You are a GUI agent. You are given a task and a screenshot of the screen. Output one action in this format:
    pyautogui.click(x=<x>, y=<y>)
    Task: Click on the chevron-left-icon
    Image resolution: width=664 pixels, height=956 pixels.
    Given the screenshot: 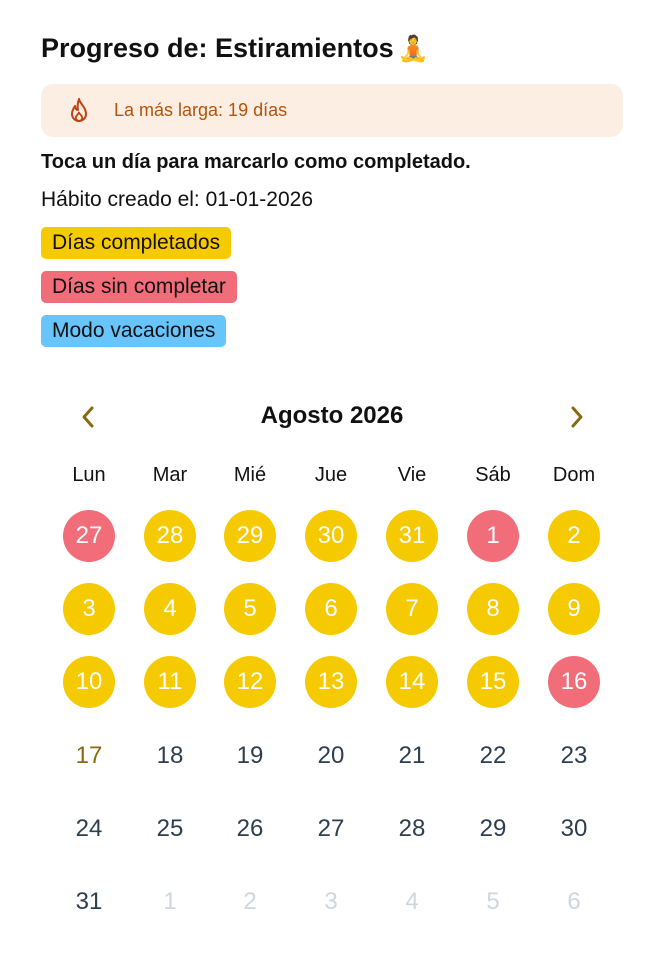 What is the action you would take?
    pyautogui.click(x=88, y=417)
    